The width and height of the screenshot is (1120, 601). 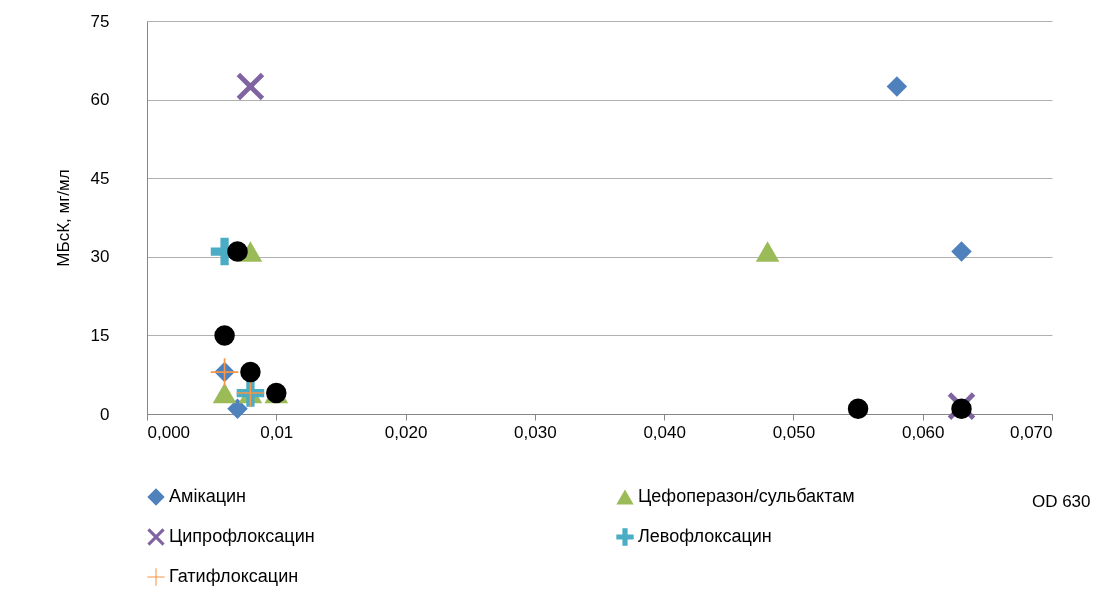 What do you see at coordinates (794, 432) in the screenshot?
I see `x-tick-label: 0,050` at bounding box center [794, 432].